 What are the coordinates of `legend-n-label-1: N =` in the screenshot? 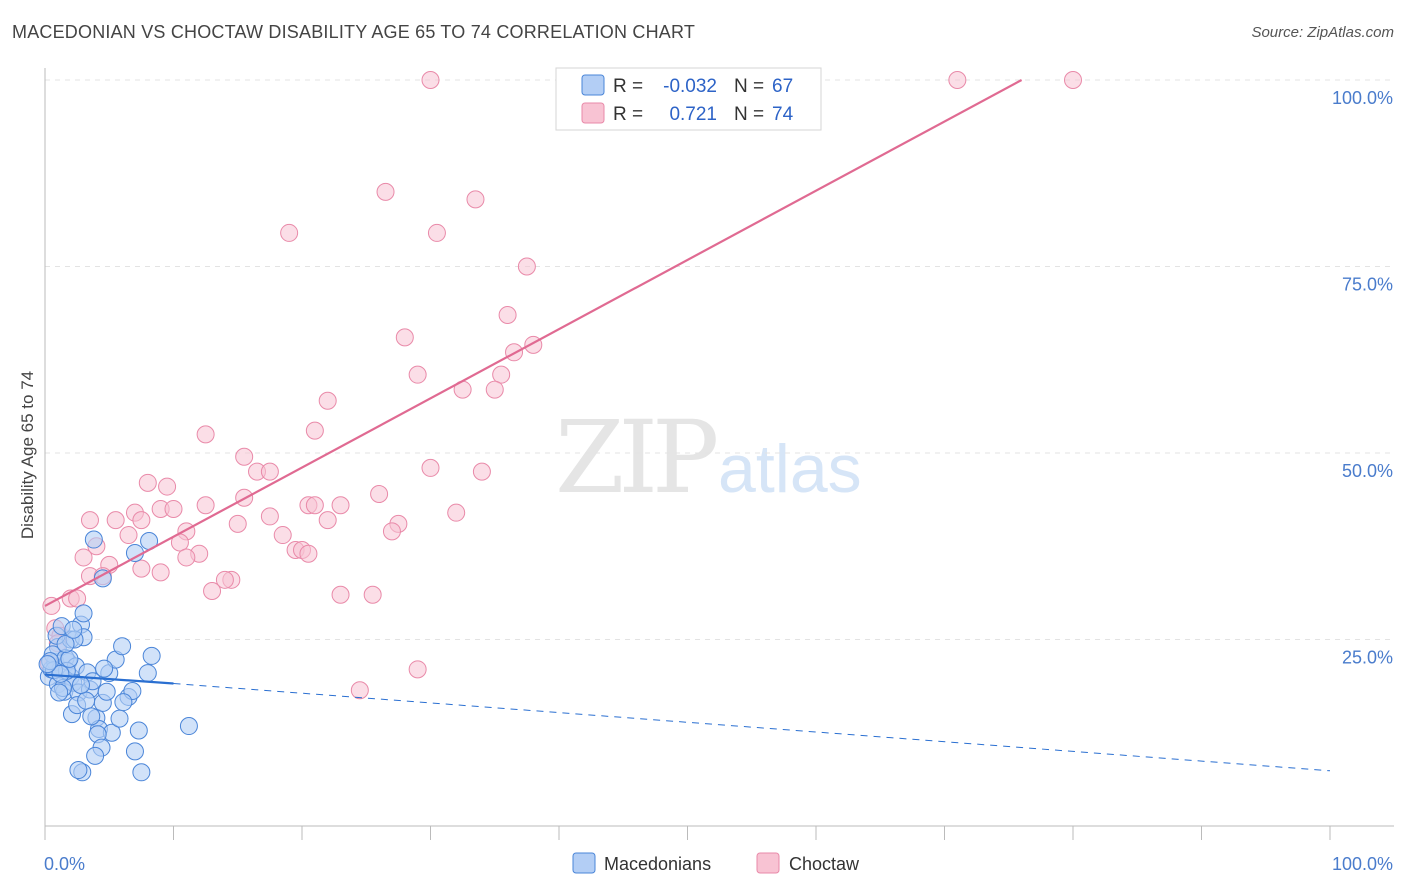 It's located at (749, 86).